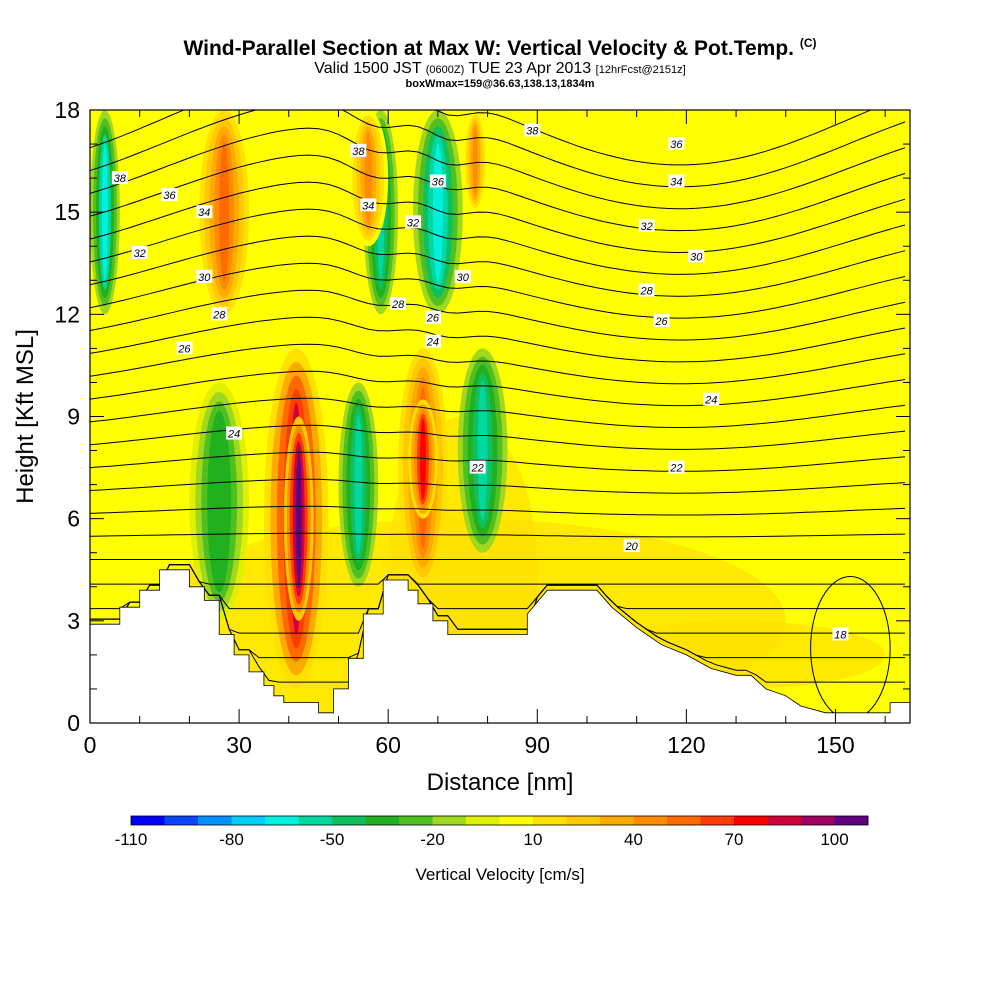  What do you see at coordinates (445, 70) in the screenshot?
I see `valid-utc: (0600Z)` at bounding box center [445, 70].